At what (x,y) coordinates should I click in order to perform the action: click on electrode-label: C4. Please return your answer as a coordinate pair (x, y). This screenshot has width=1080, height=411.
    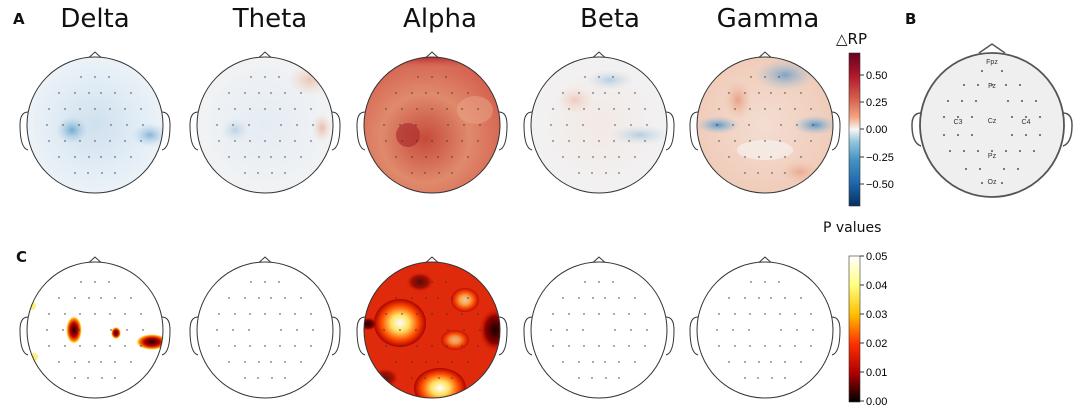
    Looking at the image, I should click on (1026, 122).